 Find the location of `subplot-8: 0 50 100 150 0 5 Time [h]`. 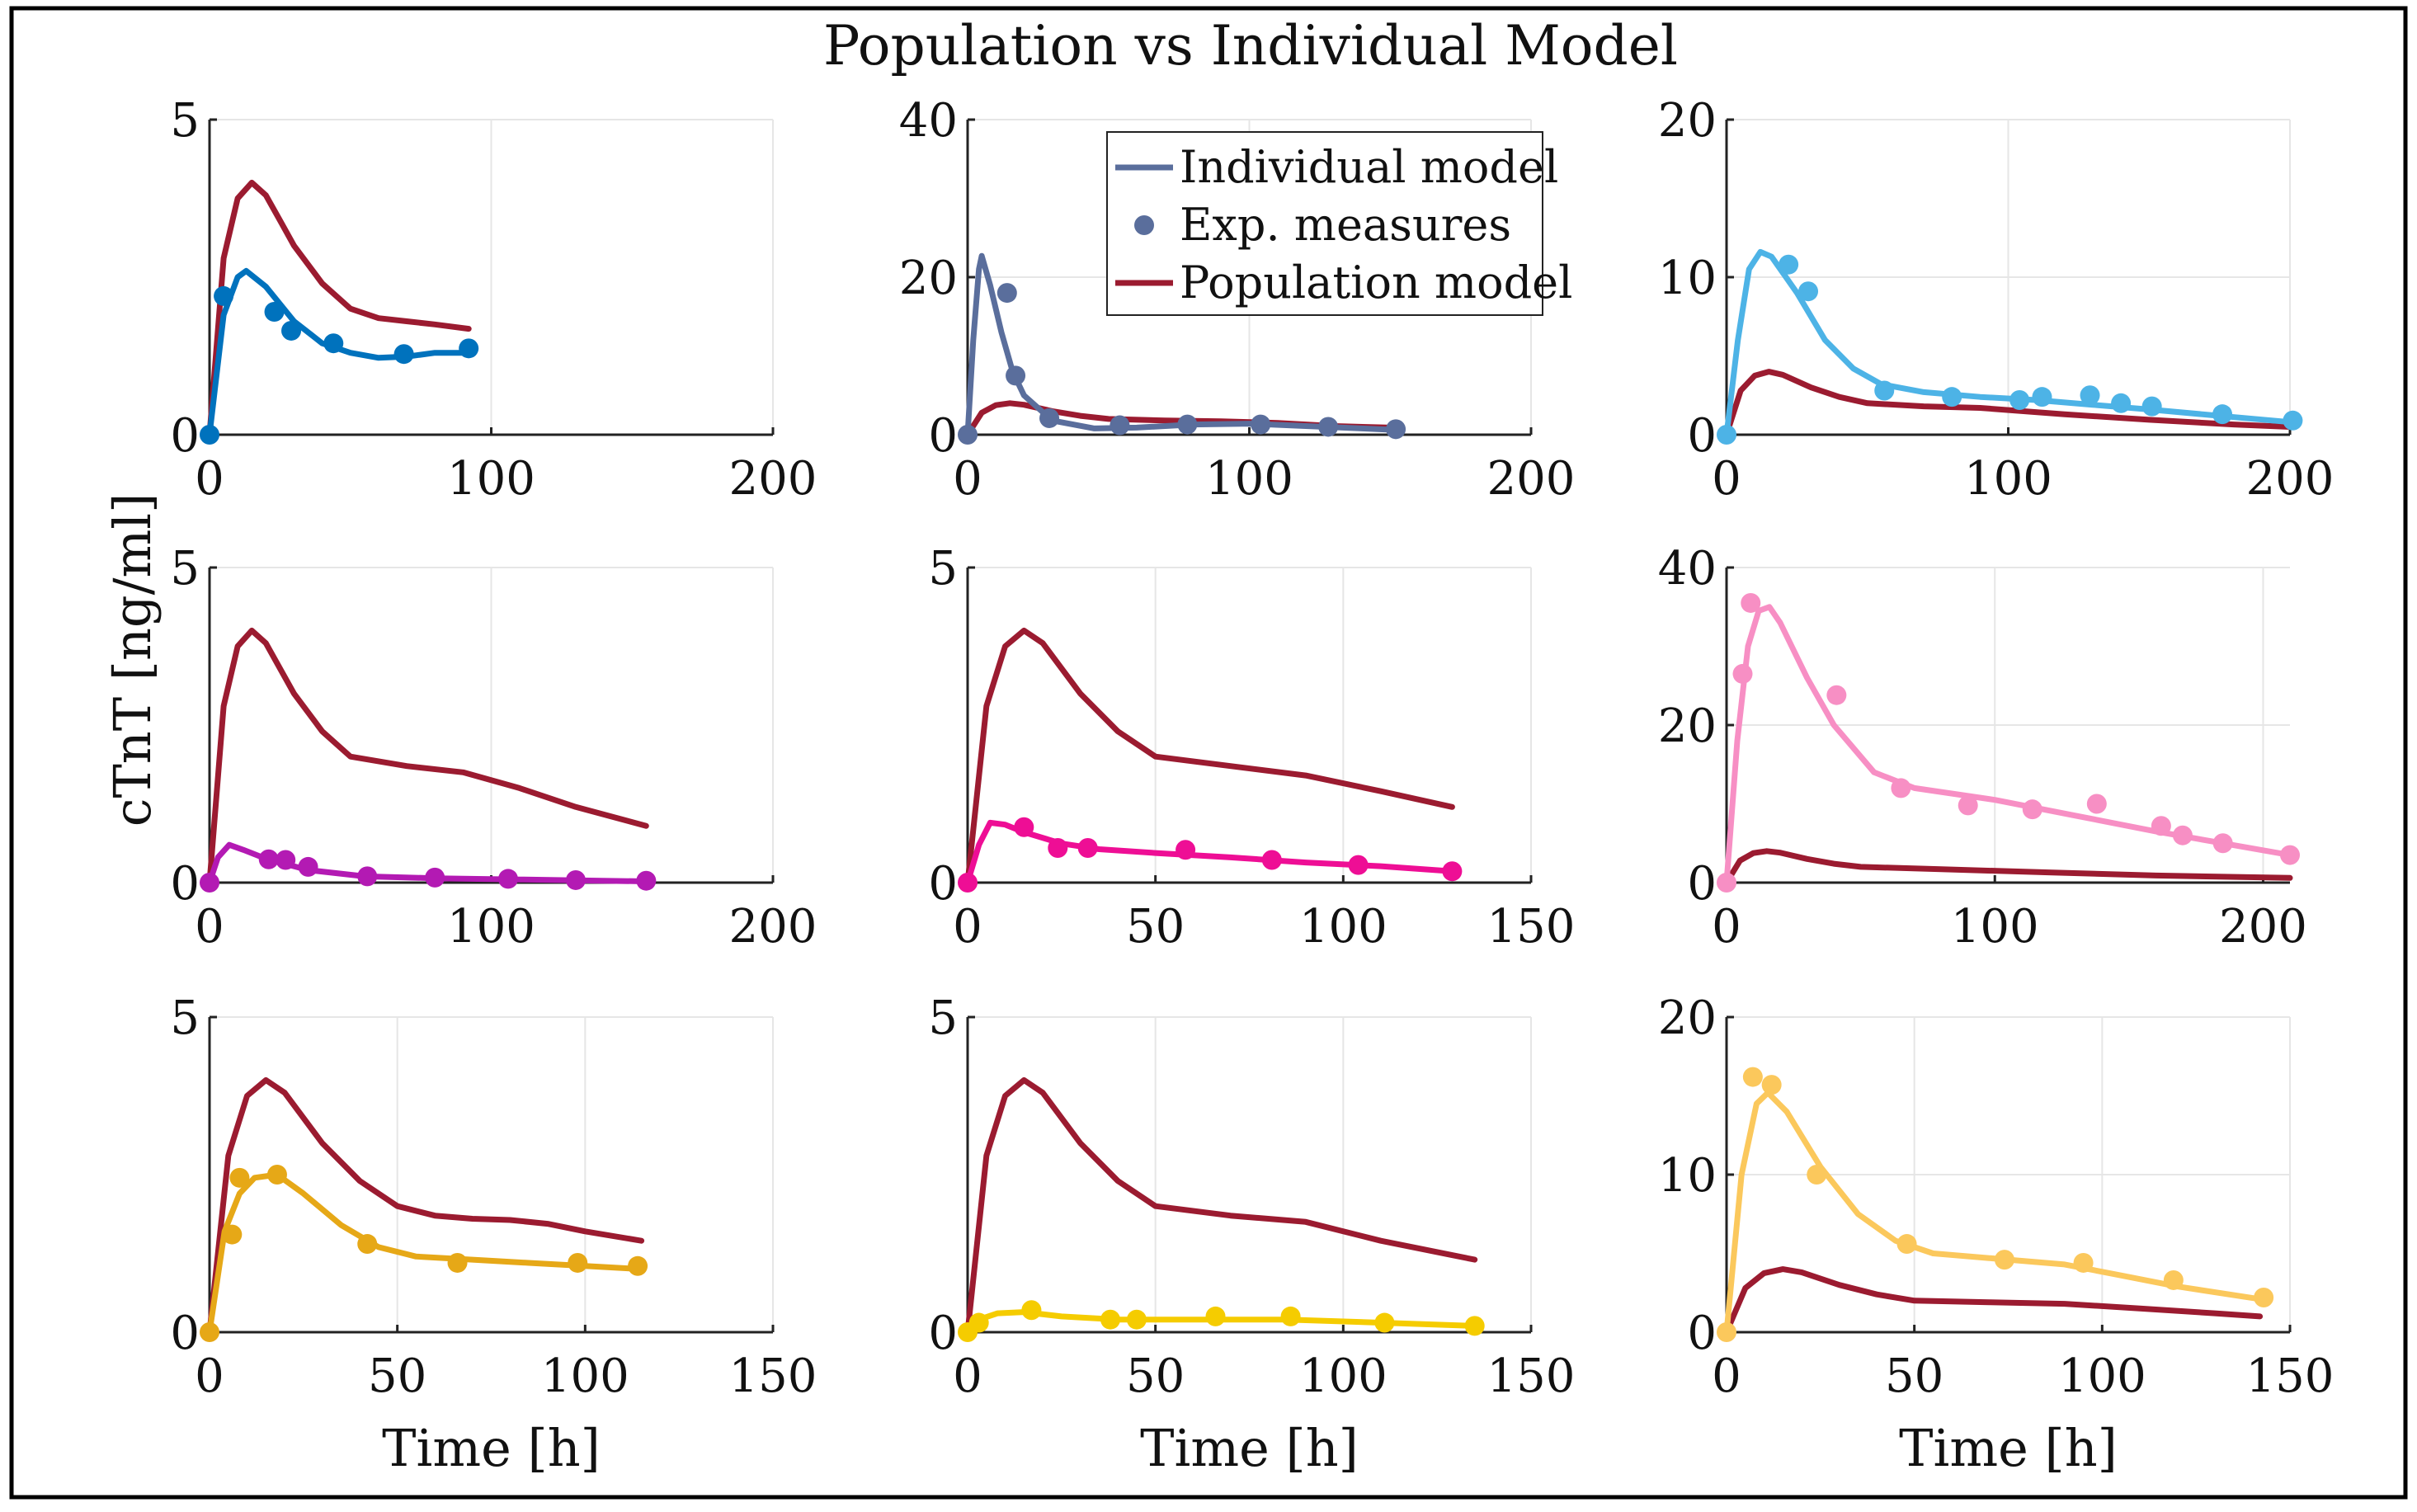

subplot-8: 0 50 100 150 0 5 Time [h] is located at coordinates (1252, 1235).